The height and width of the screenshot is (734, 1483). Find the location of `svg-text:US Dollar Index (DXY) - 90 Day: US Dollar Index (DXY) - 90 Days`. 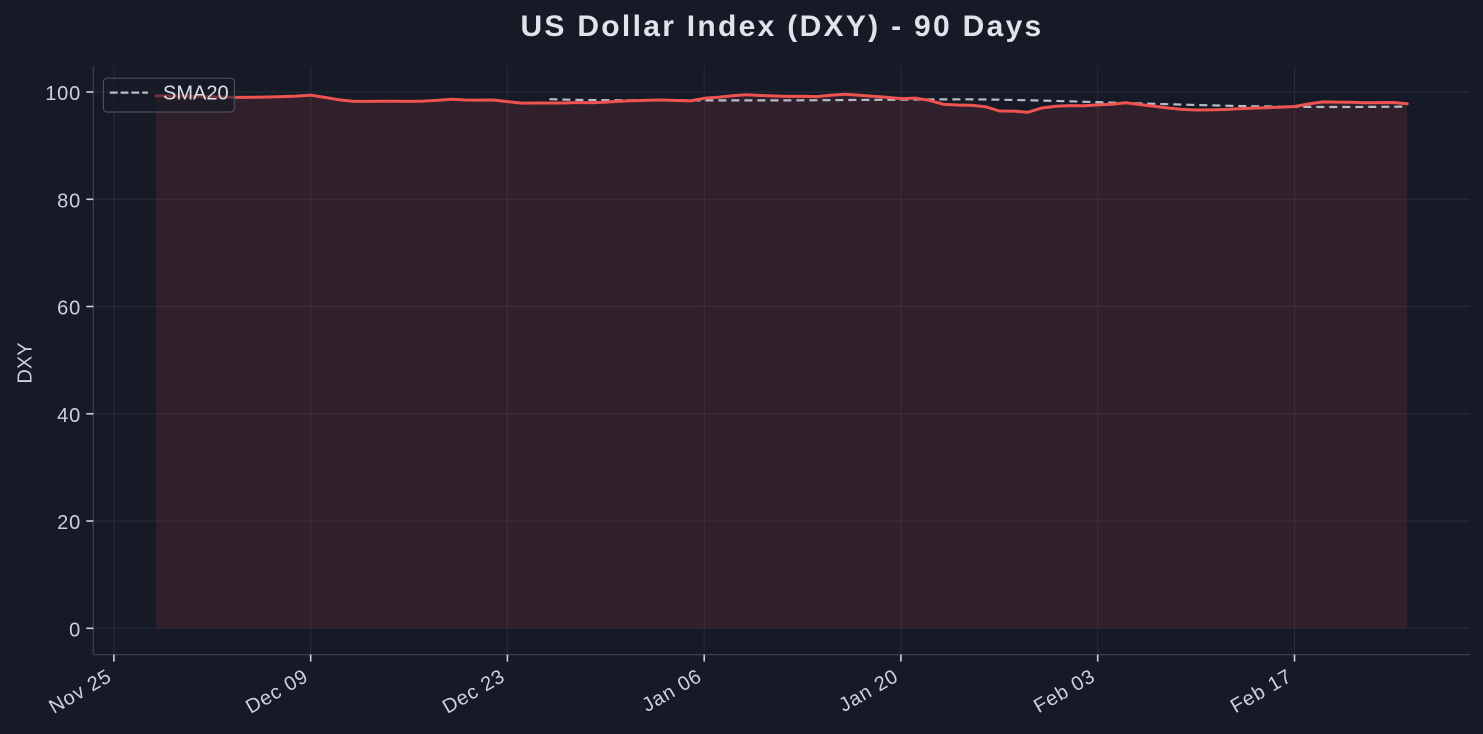

svg-text:US Dollar Index (DXY) - 90 Day: US Dollar Index (DXY) - 90 Days is located at coordinates (781, 26).